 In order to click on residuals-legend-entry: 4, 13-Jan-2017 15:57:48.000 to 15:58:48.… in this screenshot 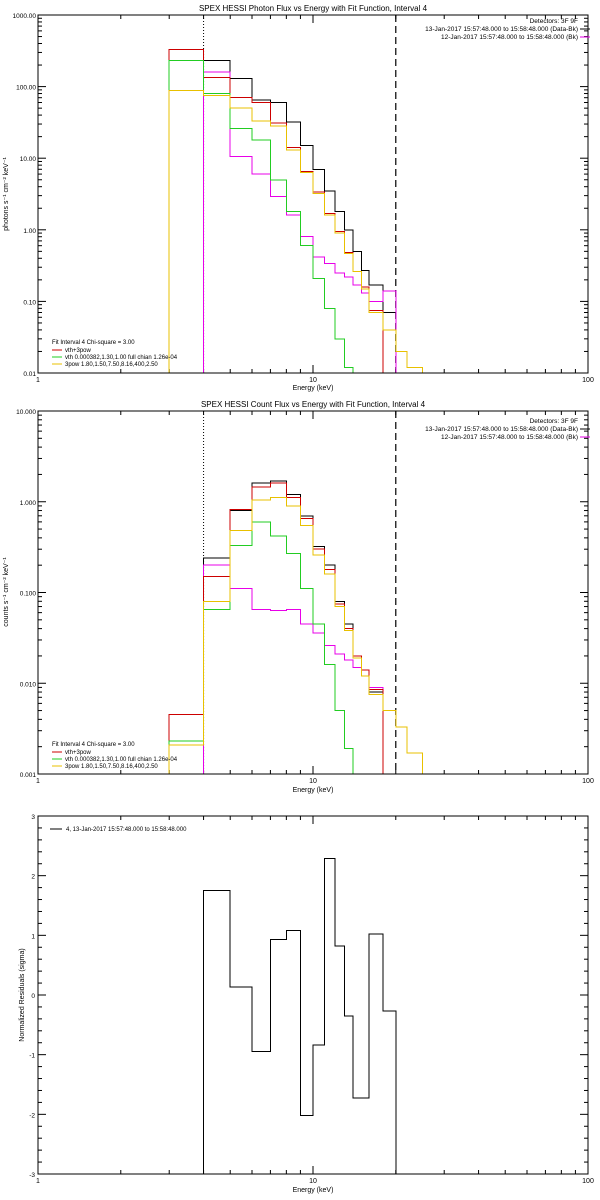, I will do `click(126, 830)`.